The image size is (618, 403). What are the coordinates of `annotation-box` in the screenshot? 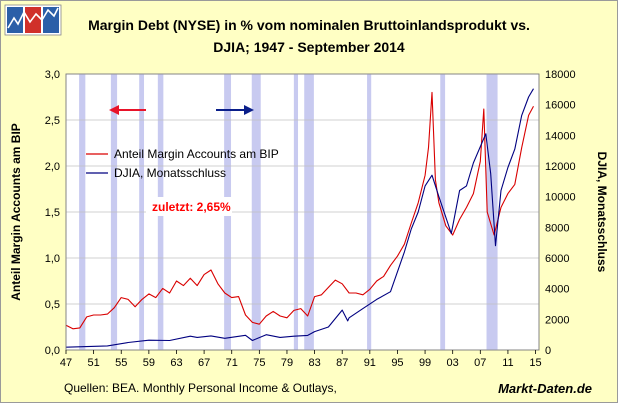 It's located at (189, 206).